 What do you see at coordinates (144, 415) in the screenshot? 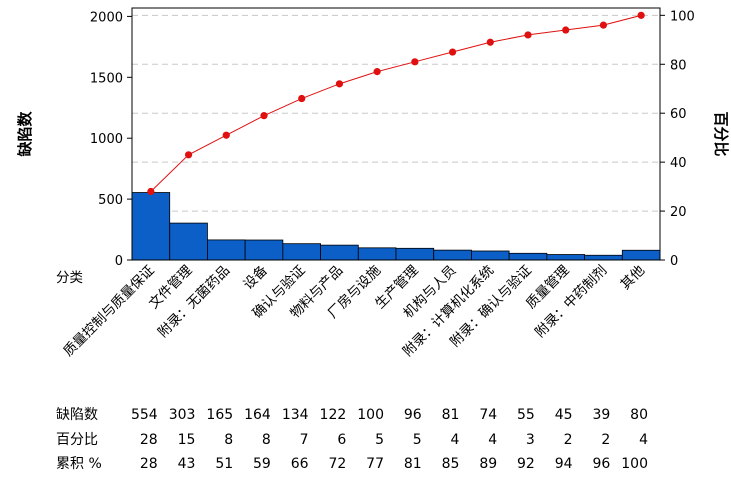
I see `table-cell: 554` at bounding box center [144, 415].